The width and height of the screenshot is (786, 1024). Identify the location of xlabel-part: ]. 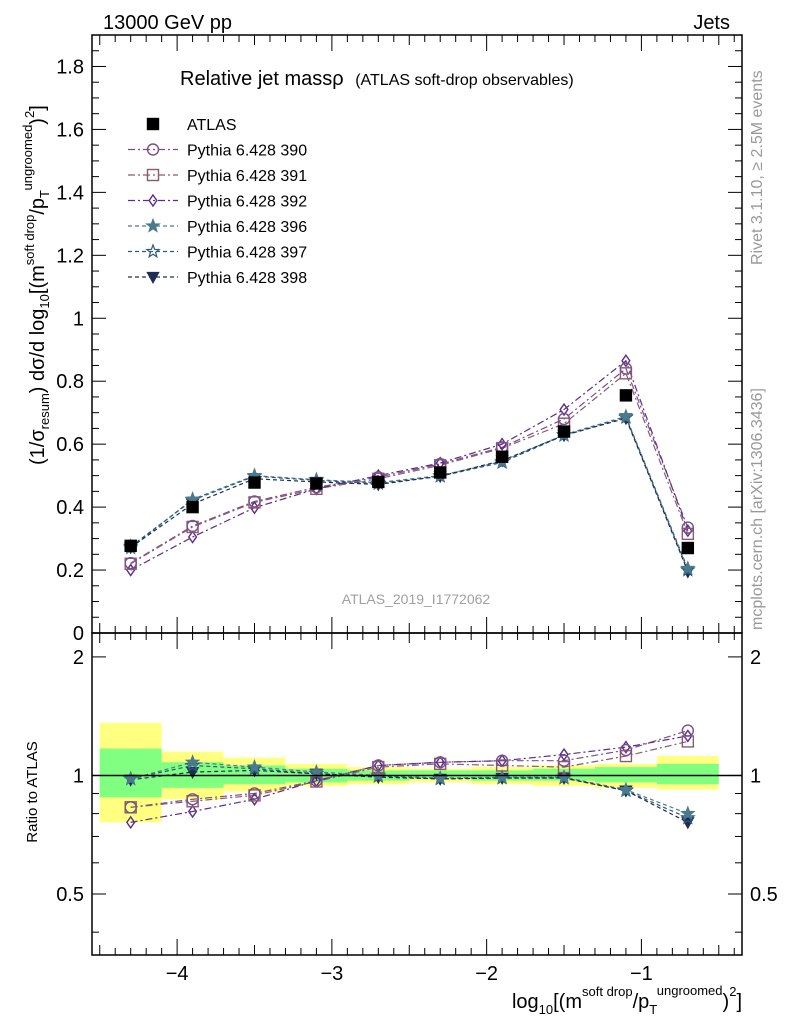
(739, 1002).